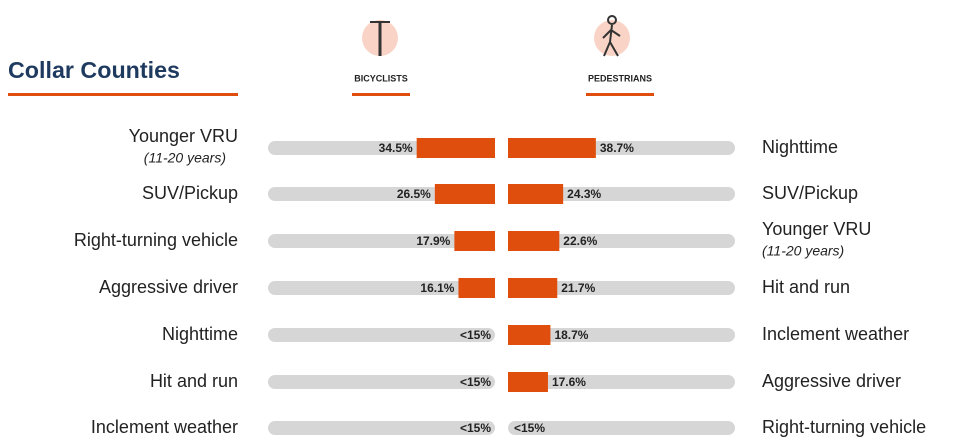  I want to click on title-underline, so click(123, 94).